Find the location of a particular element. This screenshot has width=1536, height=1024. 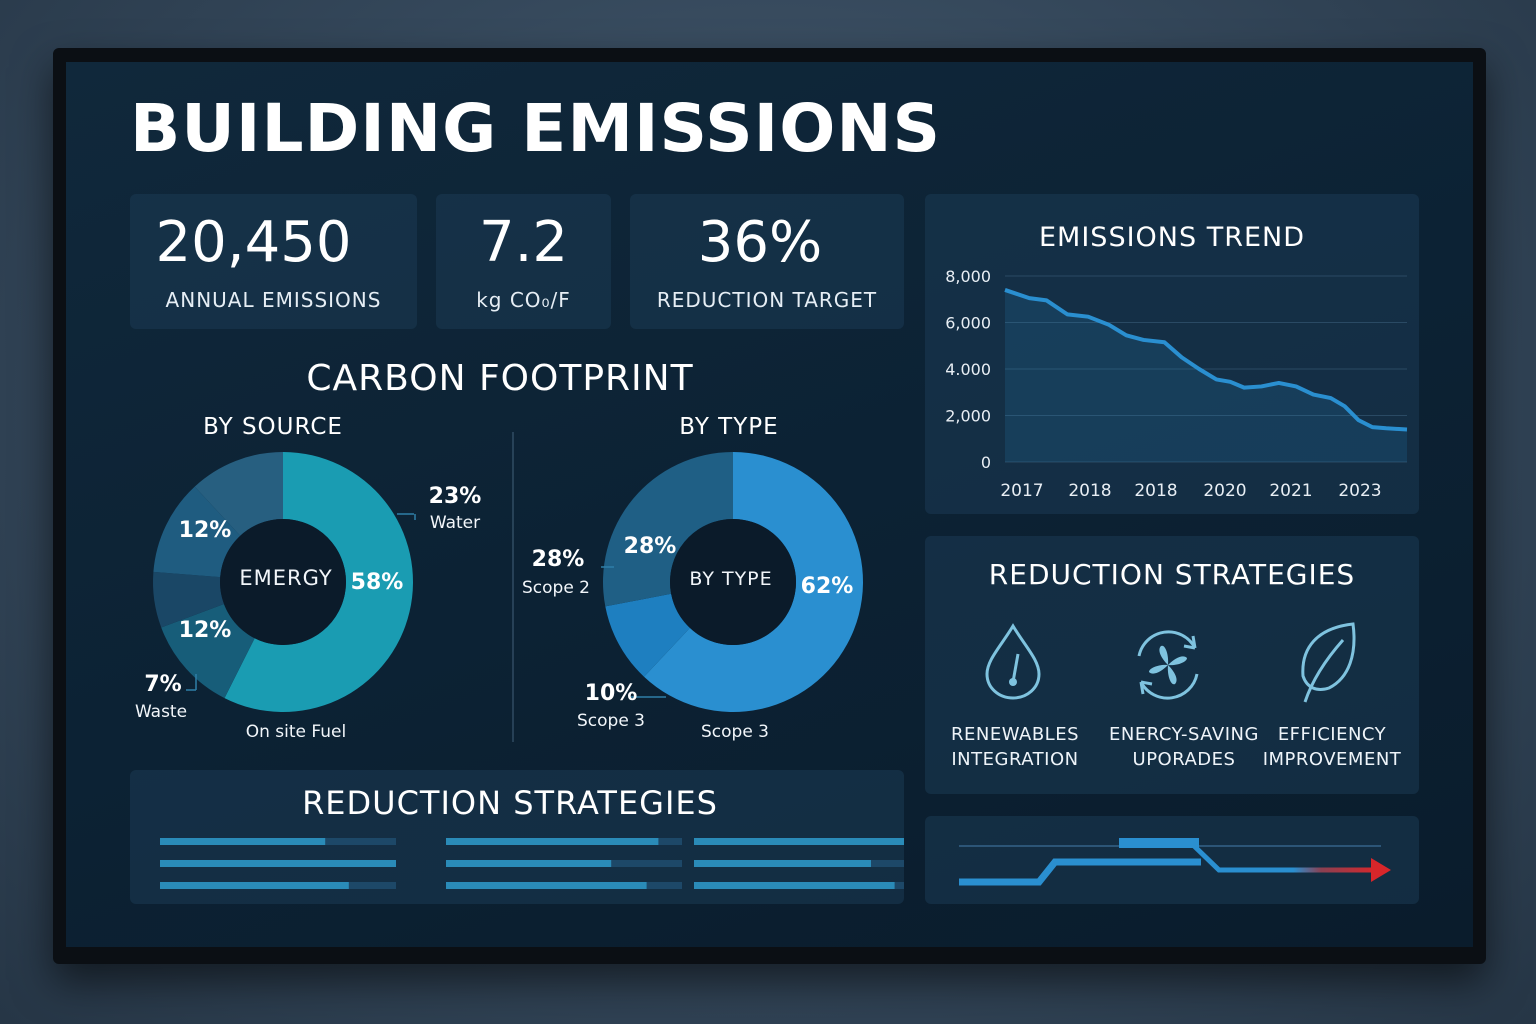

source-center-label: EMERGY is located at coordinates (286, 578).